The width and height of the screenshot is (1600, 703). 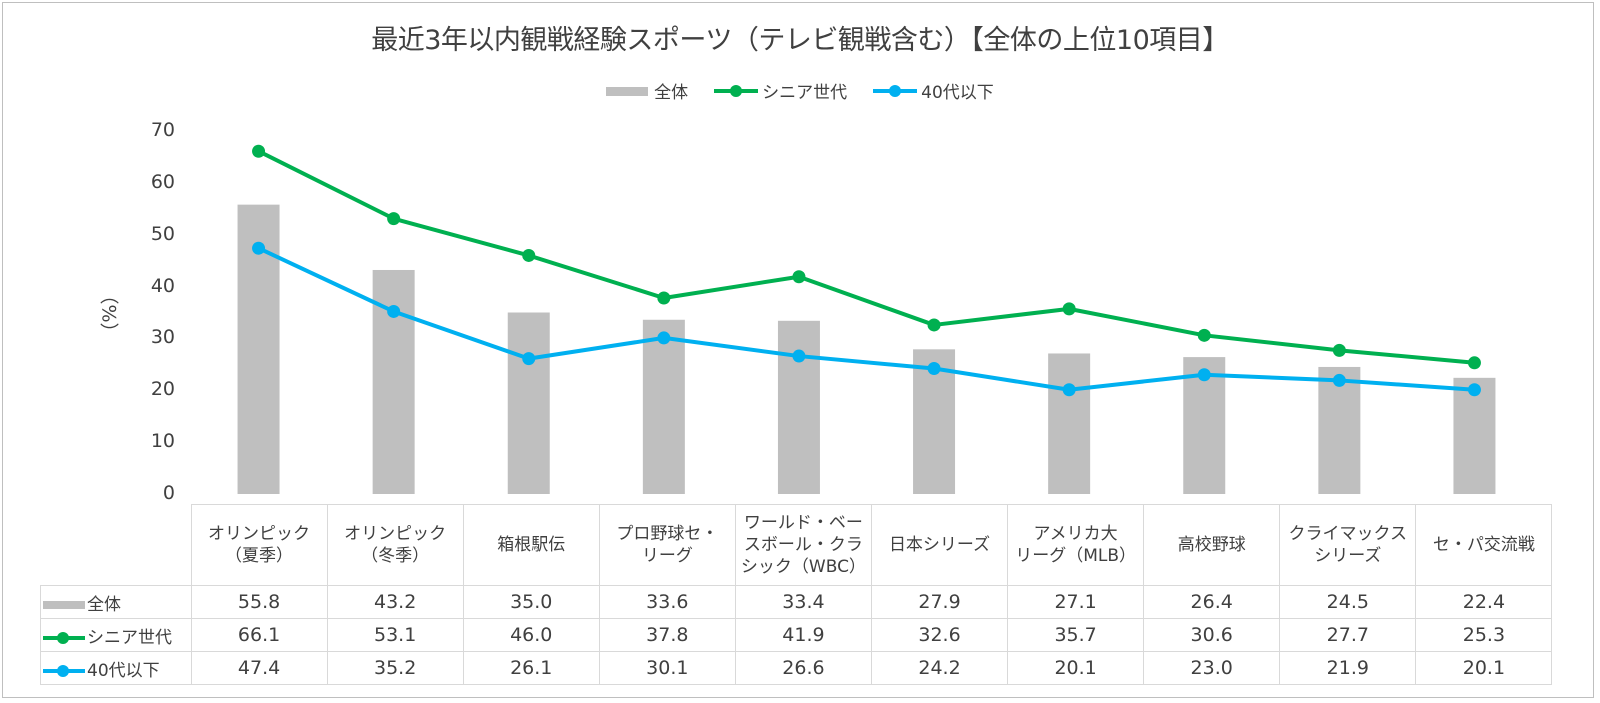 What do you see at coordinates (667, 635) in the screenshot?
I see `data-value-cell: 37.8` at bounding box center [667, 635].